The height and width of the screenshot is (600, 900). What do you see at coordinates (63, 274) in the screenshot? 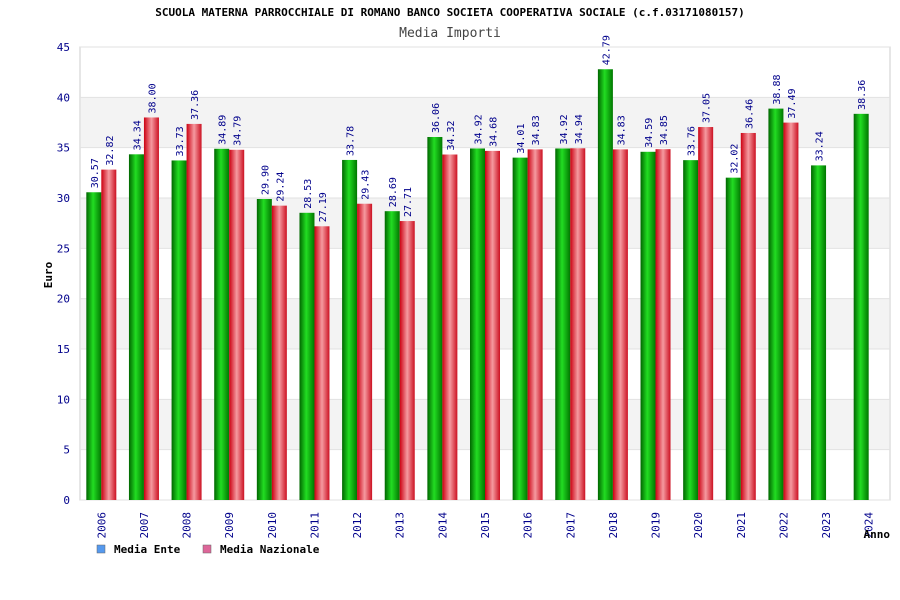
I see `y-axis-ticks: 0 5 10 15 20 25 30 35 40 45` at bounding box center [63, 274].